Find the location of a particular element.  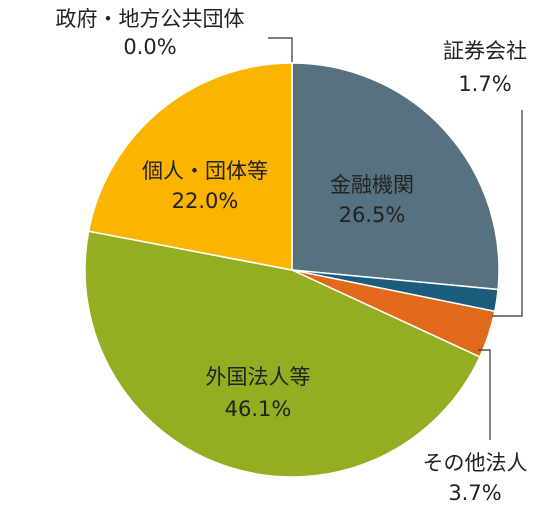

value-label: 46.1% is located at coordinates (258, 409).